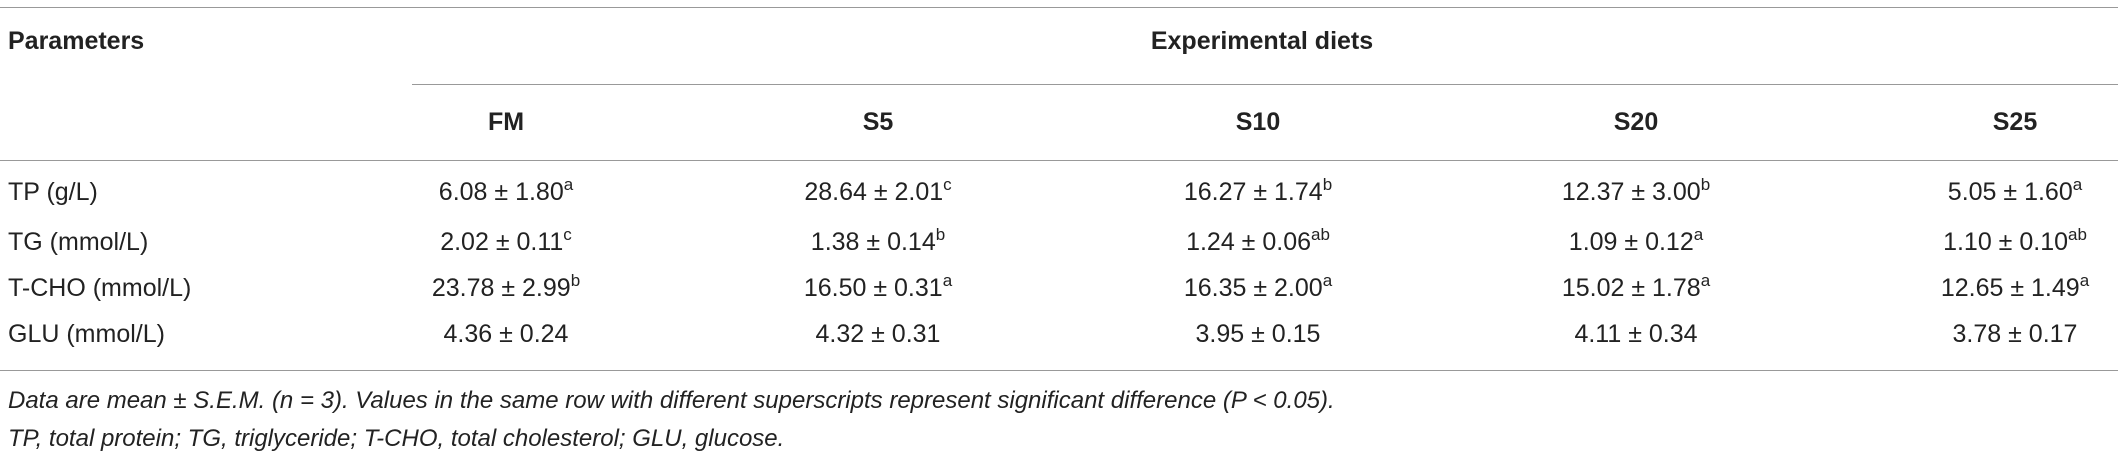 This screenshot has height=457, width=2118. What do you see at coordinates (1631, 192) in the screenshot?
I see `cell-value: 12.37 ± 3.00` at bounding box center [1631, 192].